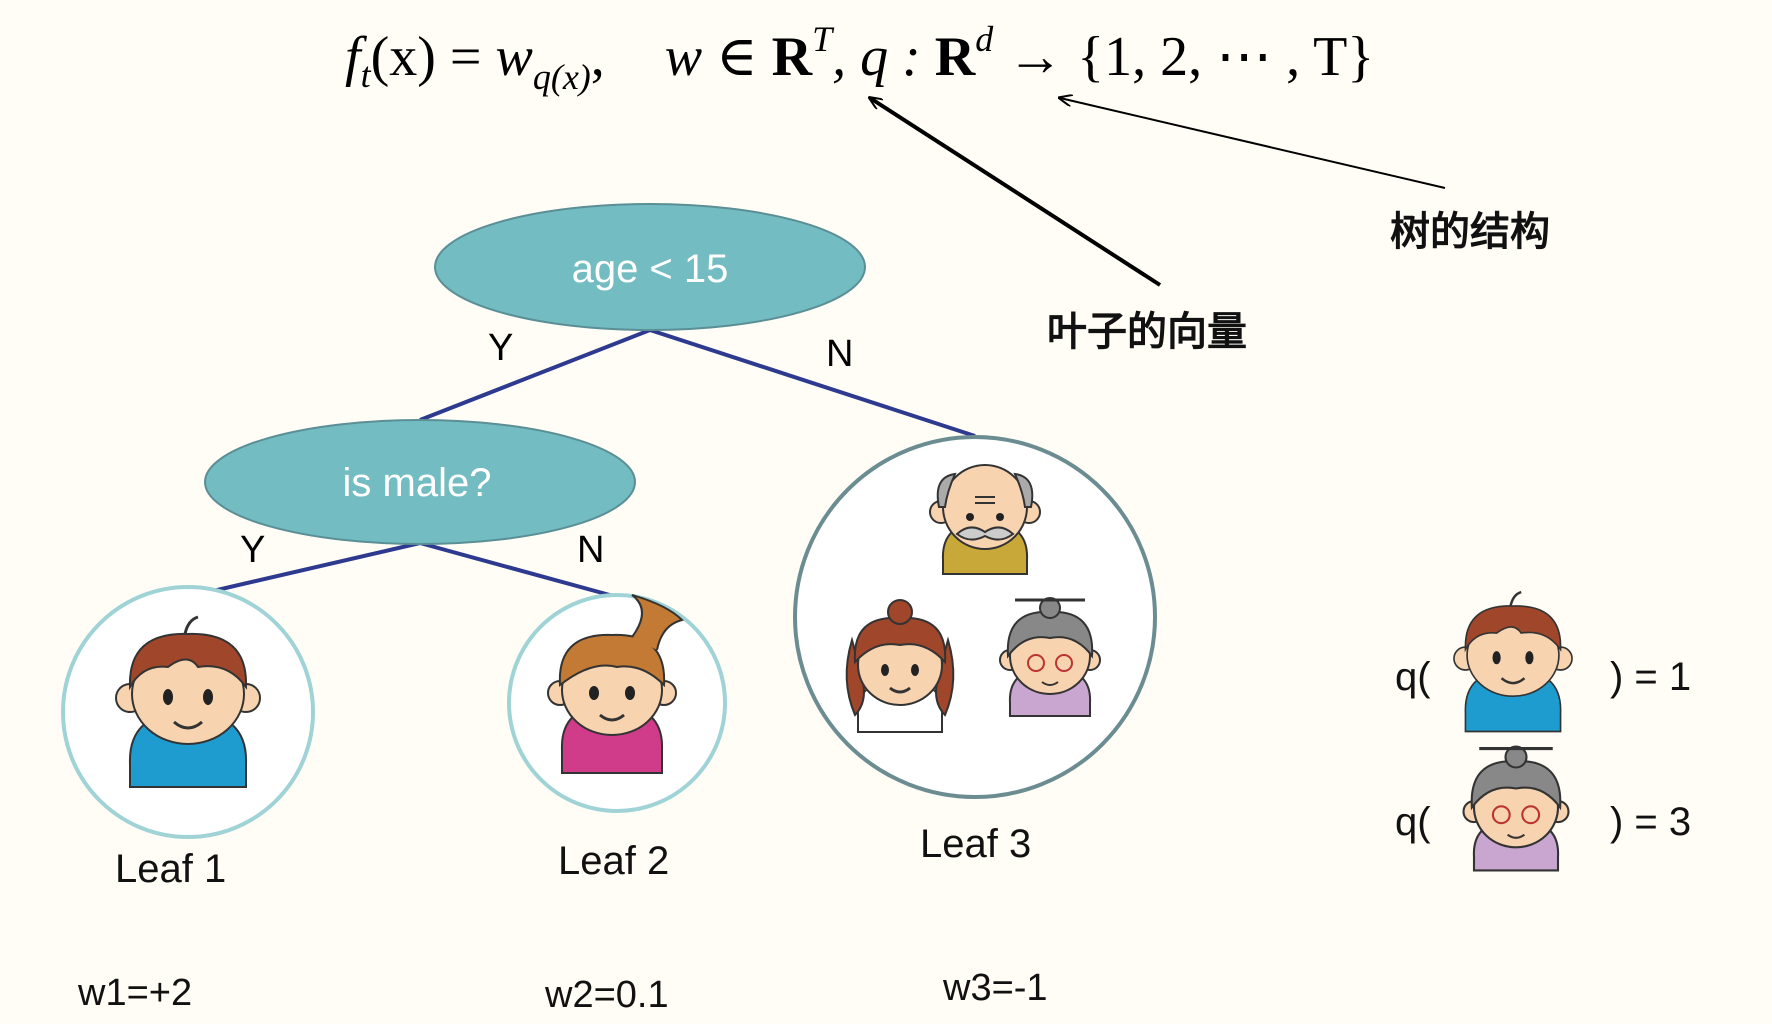 This screenshot has height=1024, width=1772. Describe the element at coordinates (1513, 661) in the screenshot. I see `example-1-boy-avatar` at that location.